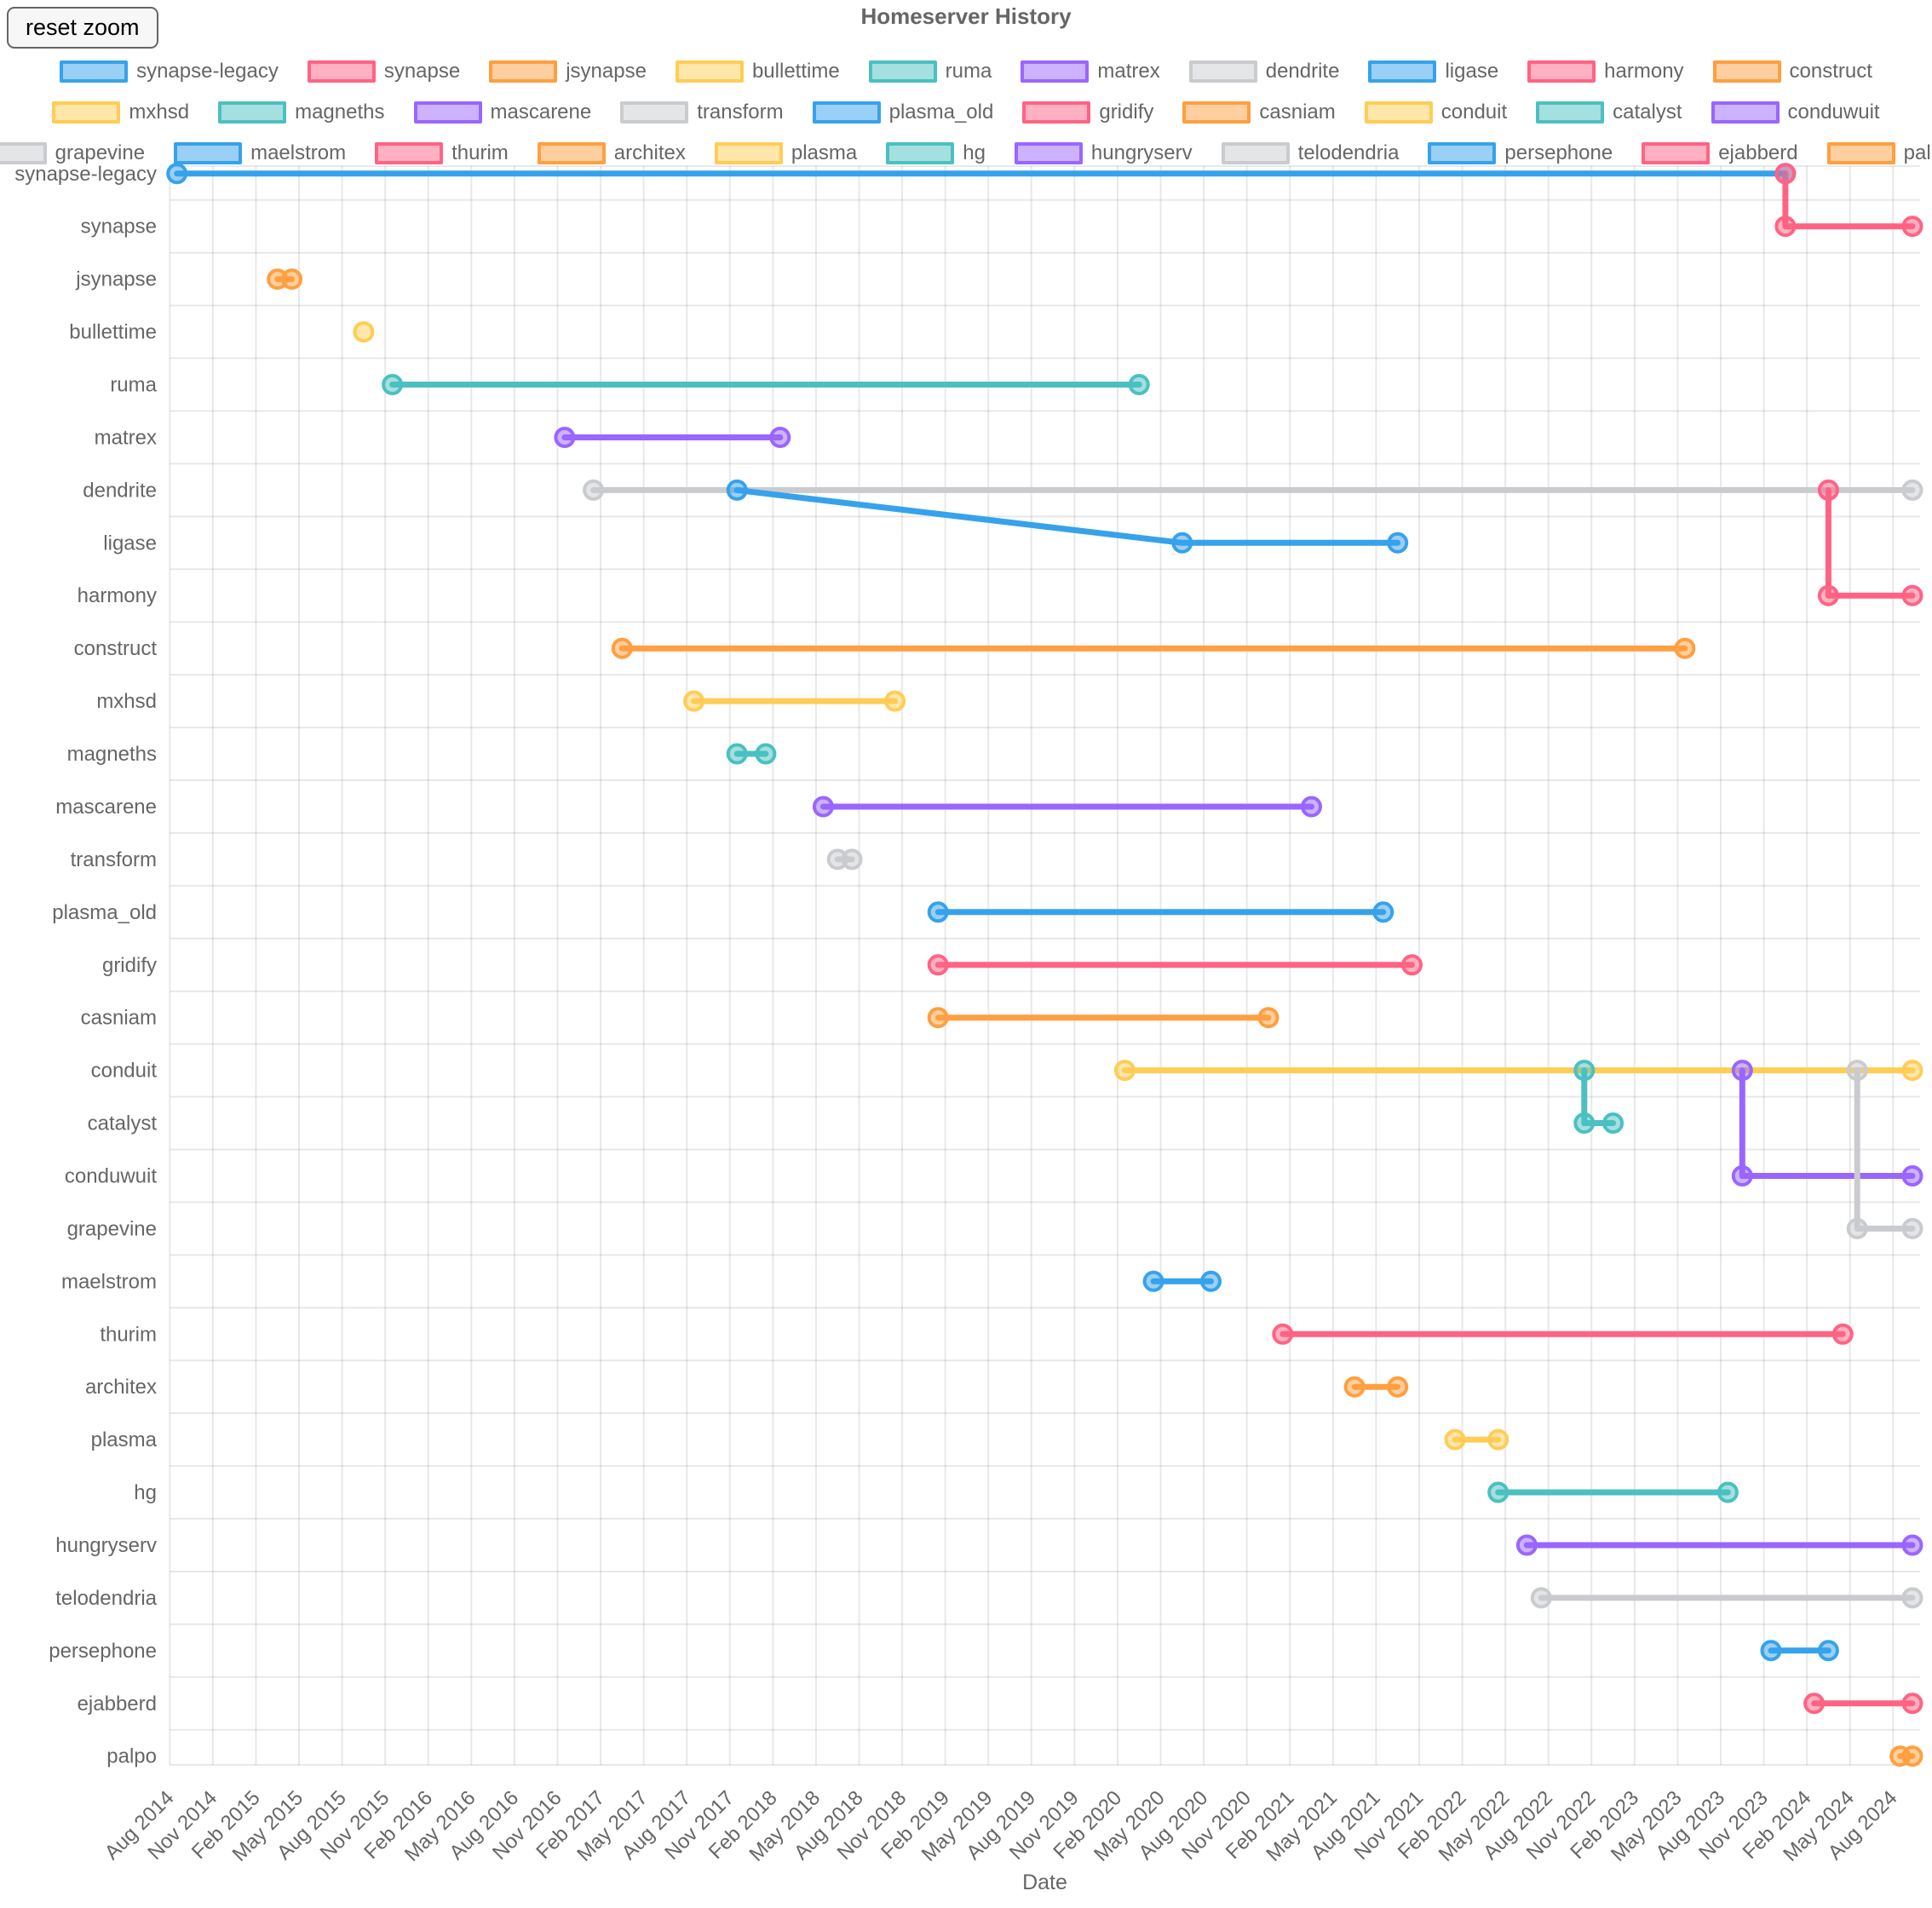 The width and height of the screenshot is (1932, 1908). What do you see at coordinates (1786, 174) in the screenshot?
I see `point-synapse-fork` at bounding box center [1786, 174].